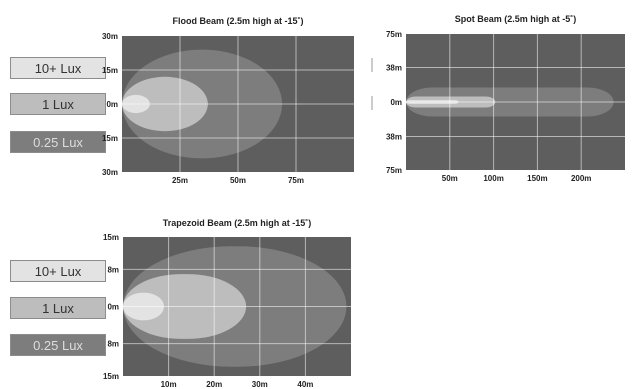  Describe the element at coordinates (394, 136) in the screenshot. I see `spot-y-tick-3: 38m` at that location.